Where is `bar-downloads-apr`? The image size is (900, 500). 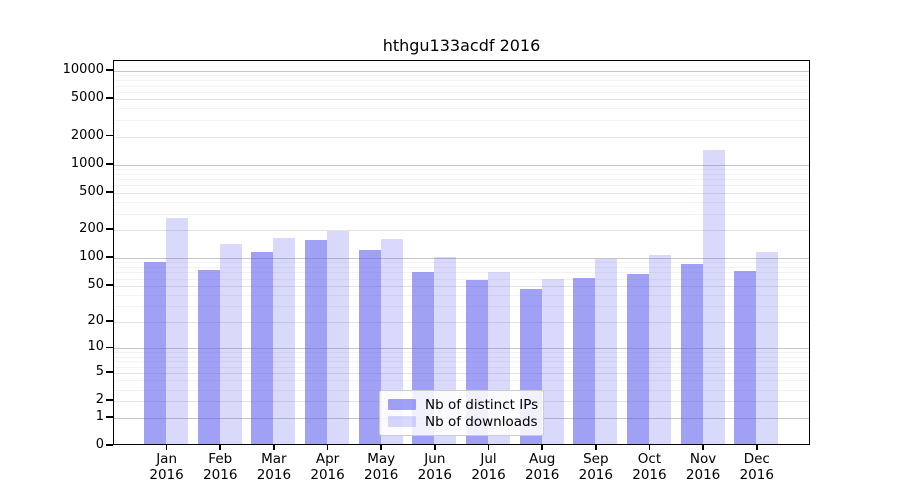 bar-downloads-apr is located at coordinates (337, 337).